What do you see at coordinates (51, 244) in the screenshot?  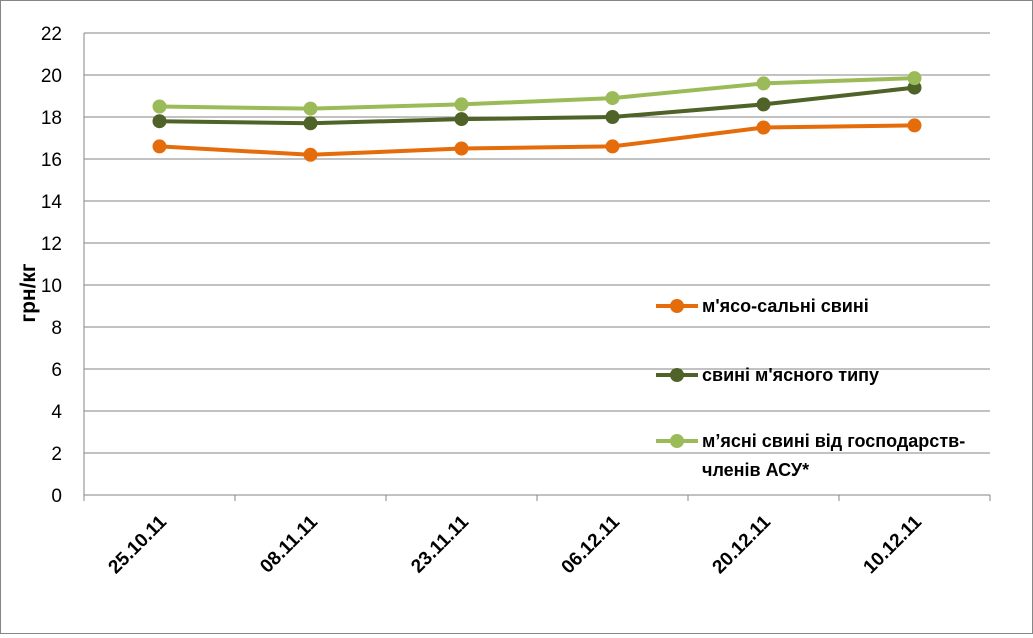 I see `y-tick-label: 12` at bounding box center [51, 244].